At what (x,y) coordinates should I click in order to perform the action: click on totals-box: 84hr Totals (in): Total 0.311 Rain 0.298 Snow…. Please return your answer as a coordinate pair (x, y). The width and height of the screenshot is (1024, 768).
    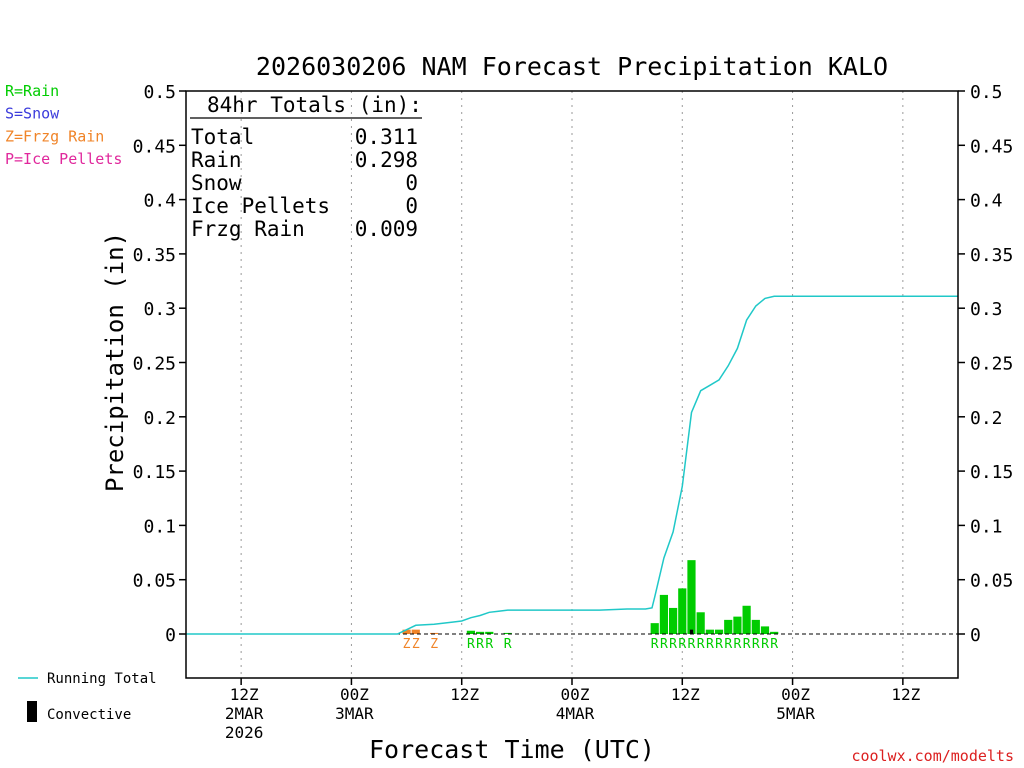
    Looking at the image, I should click on (306, 167).